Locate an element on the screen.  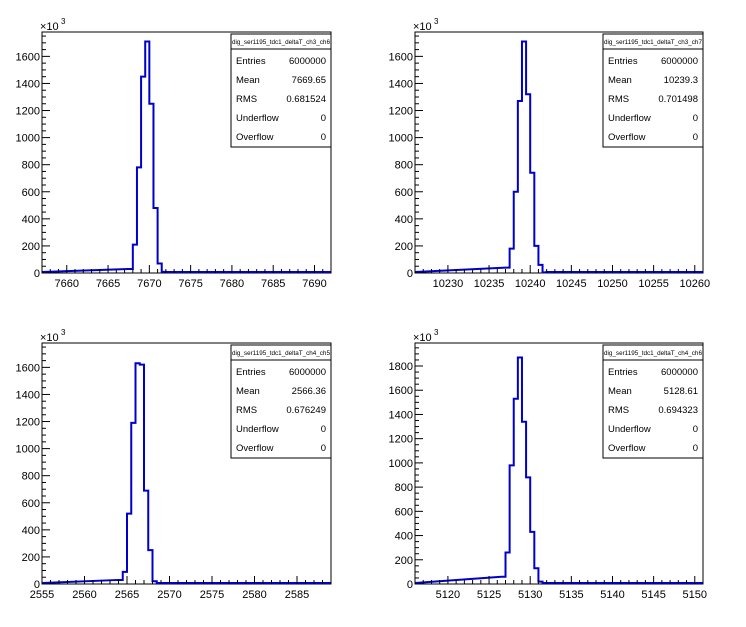
stats-histogram-name: dig_ser1195_tdc1_deltaT_ch4_ch6 is located at coordinates (653, 353).